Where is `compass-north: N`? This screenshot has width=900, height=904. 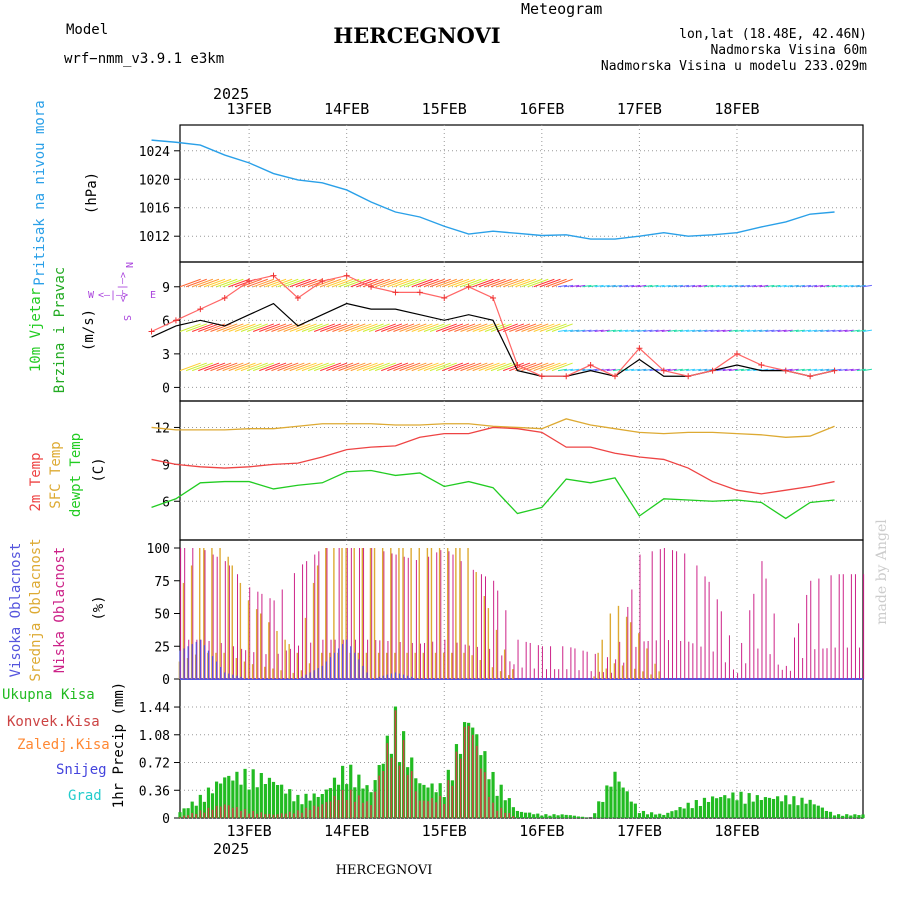
compass-north: N is located at coordinates (128, 265).